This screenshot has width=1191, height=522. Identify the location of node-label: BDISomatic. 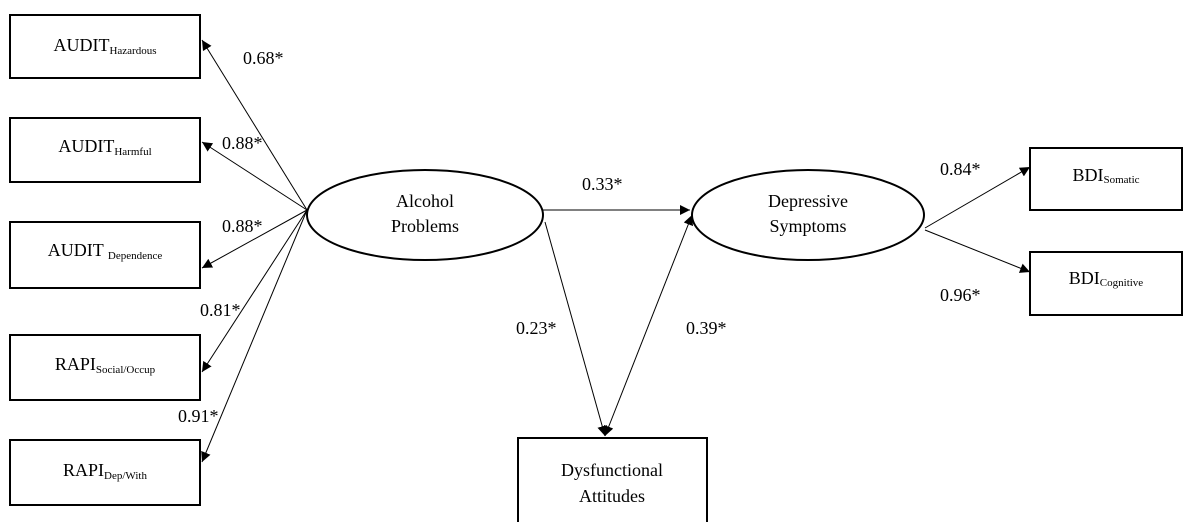
(1105, 175).